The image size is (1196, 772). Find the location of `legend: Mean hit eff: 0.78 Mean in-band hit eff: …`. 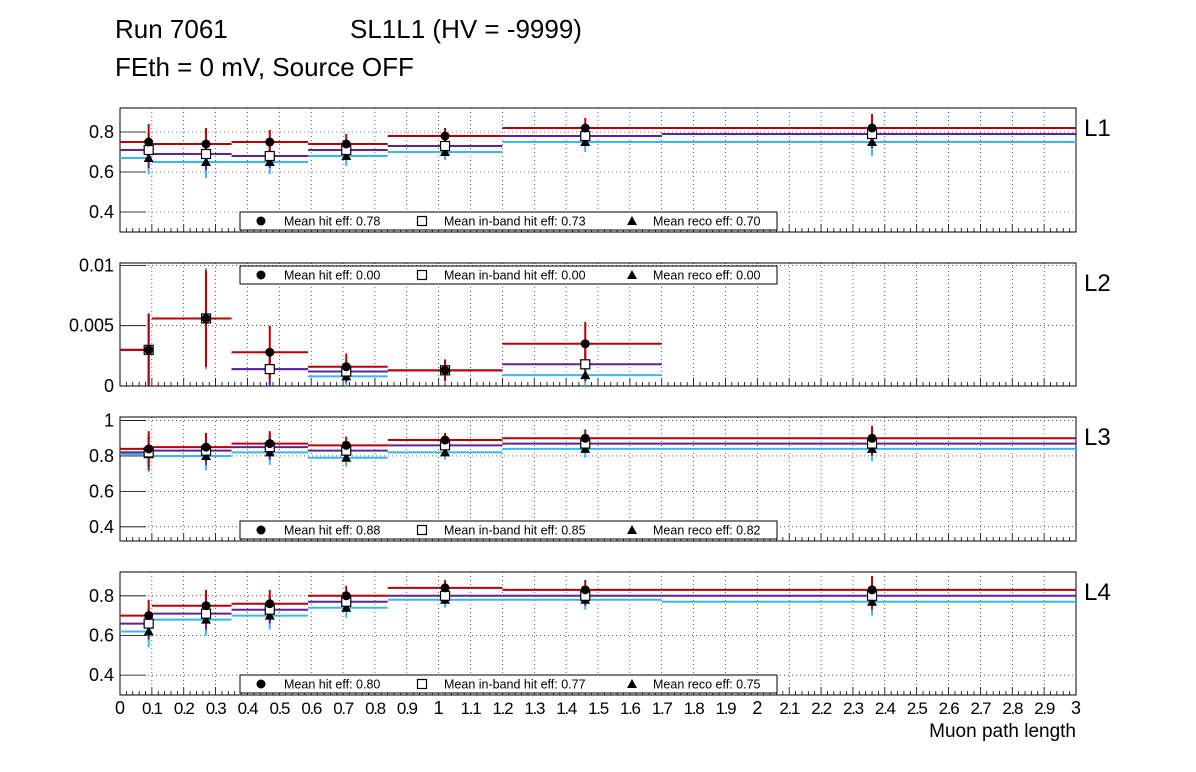

legend: Mean hit eff: 0.78 Mean in-band hit eff: … is located at coordinates (508, 221).